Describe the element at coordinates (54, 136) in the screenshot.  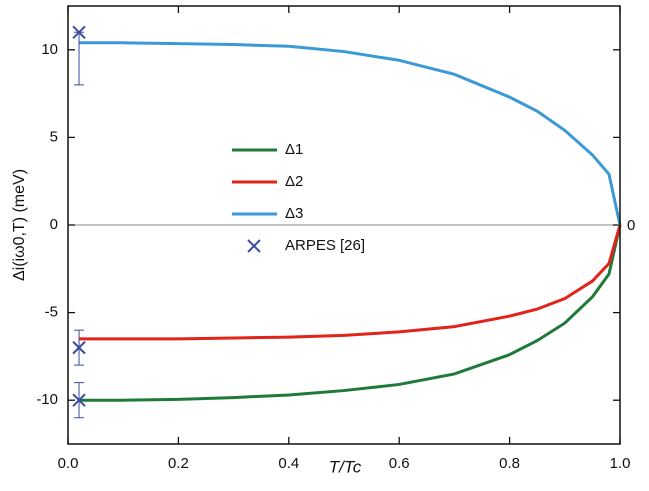
I see `y-tick-label: 5` at that location.